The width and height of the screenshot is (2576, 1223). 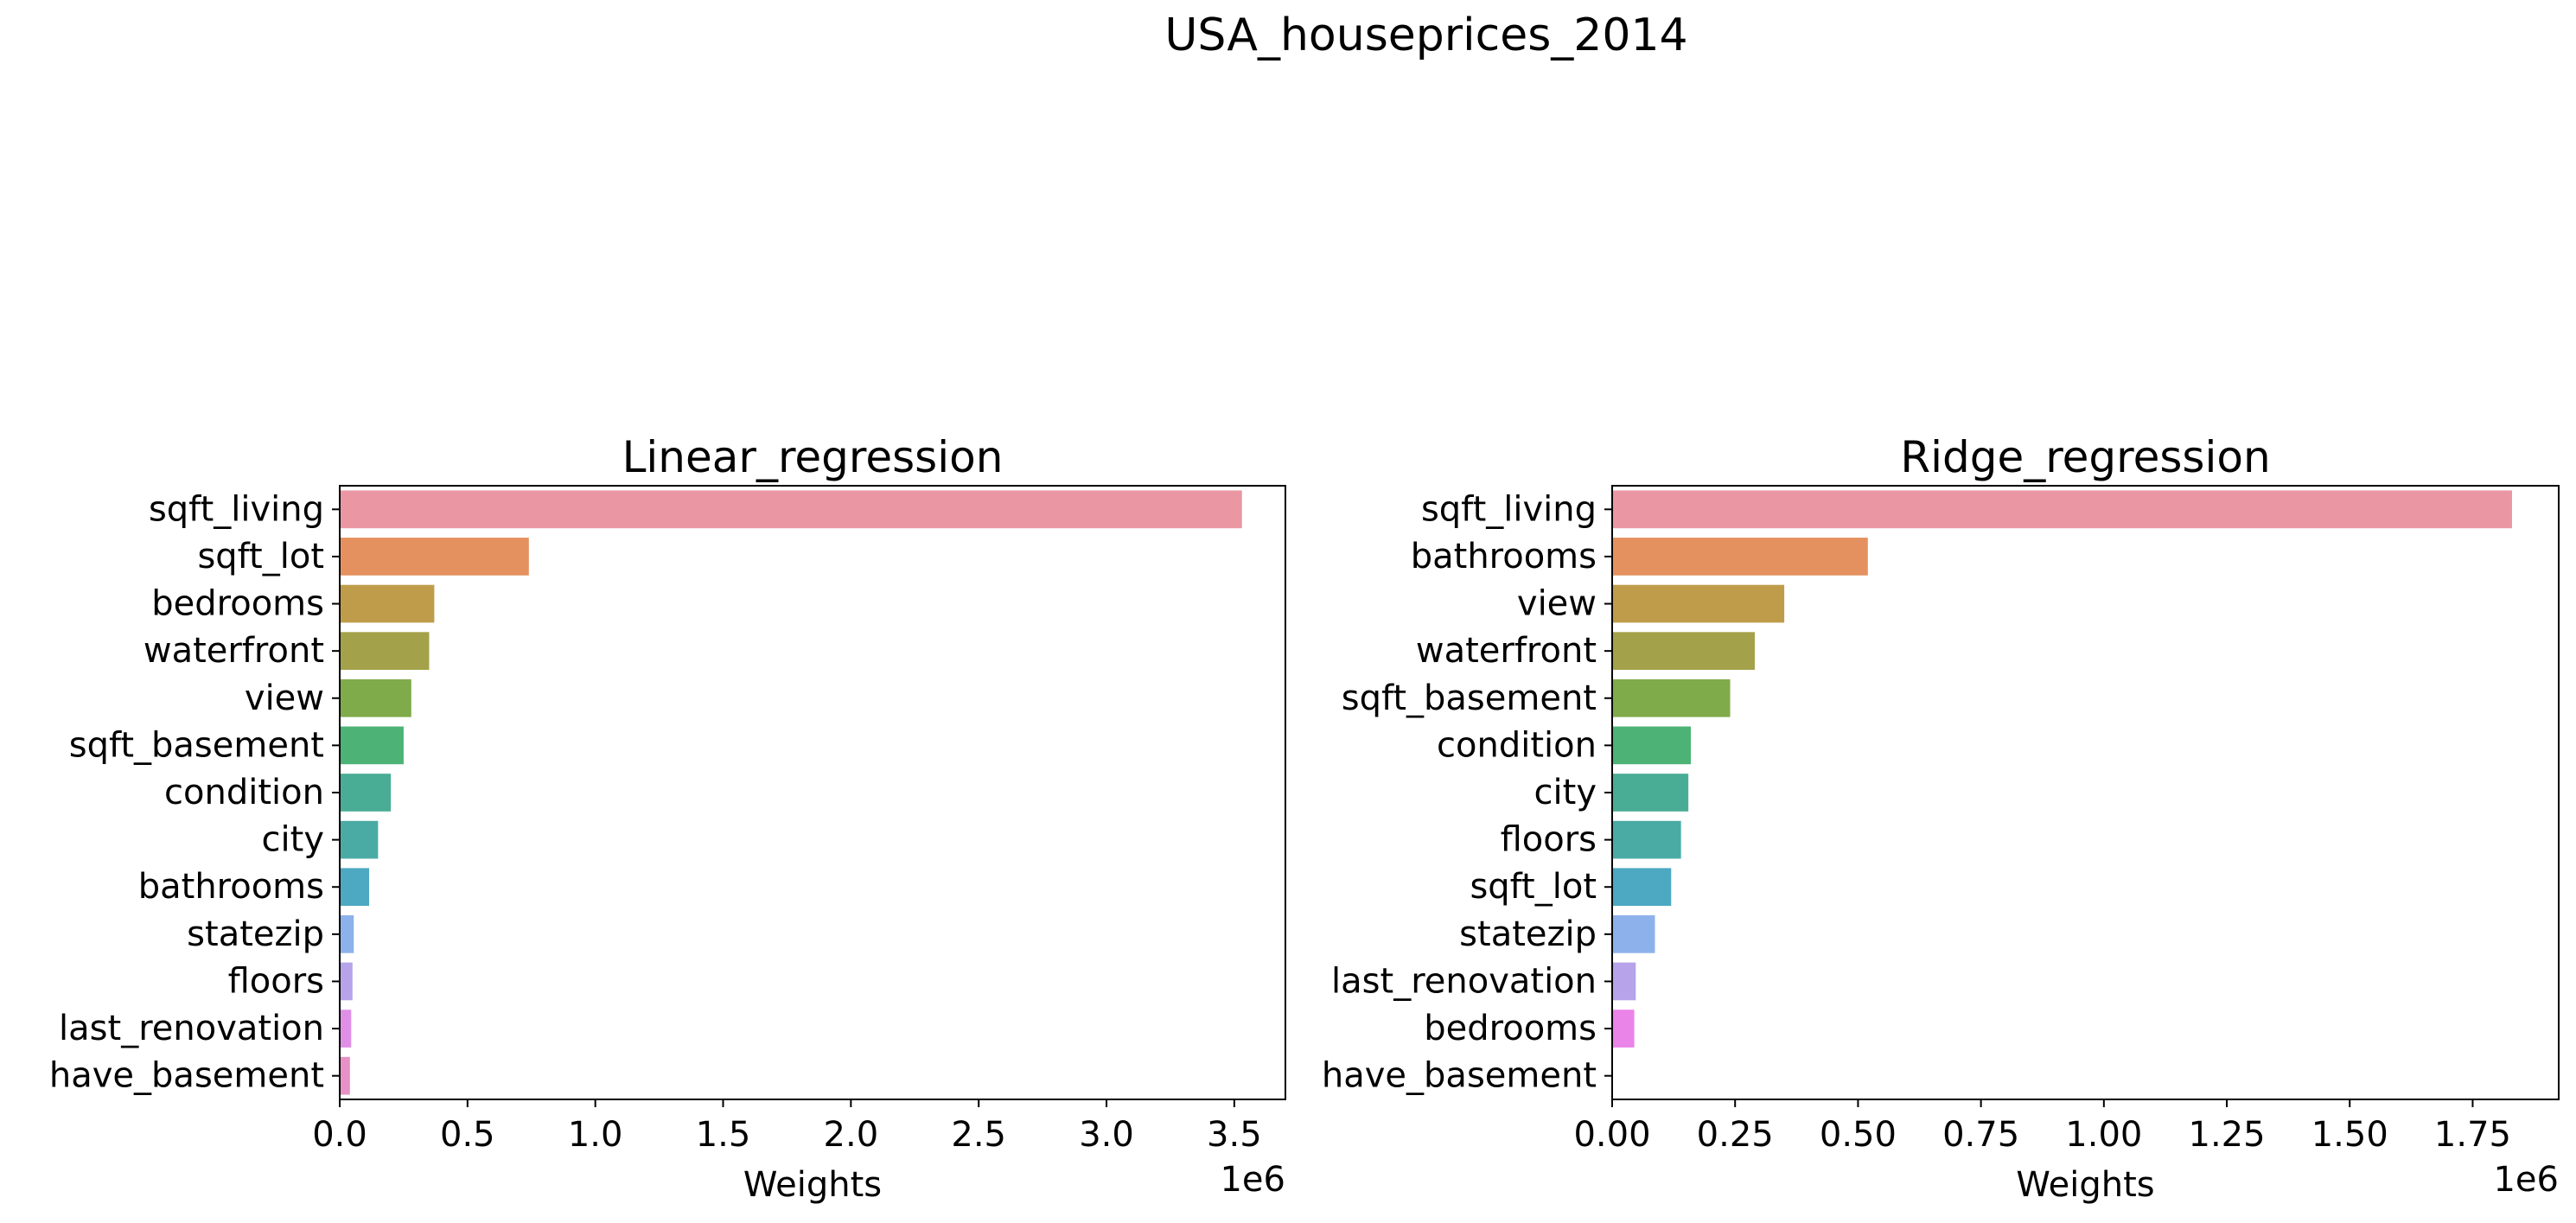 What do you see at coordinates (978, 1135) in the screenshot?
I see `x-tick-label: 2.5` at bounding box center [978, 1135].